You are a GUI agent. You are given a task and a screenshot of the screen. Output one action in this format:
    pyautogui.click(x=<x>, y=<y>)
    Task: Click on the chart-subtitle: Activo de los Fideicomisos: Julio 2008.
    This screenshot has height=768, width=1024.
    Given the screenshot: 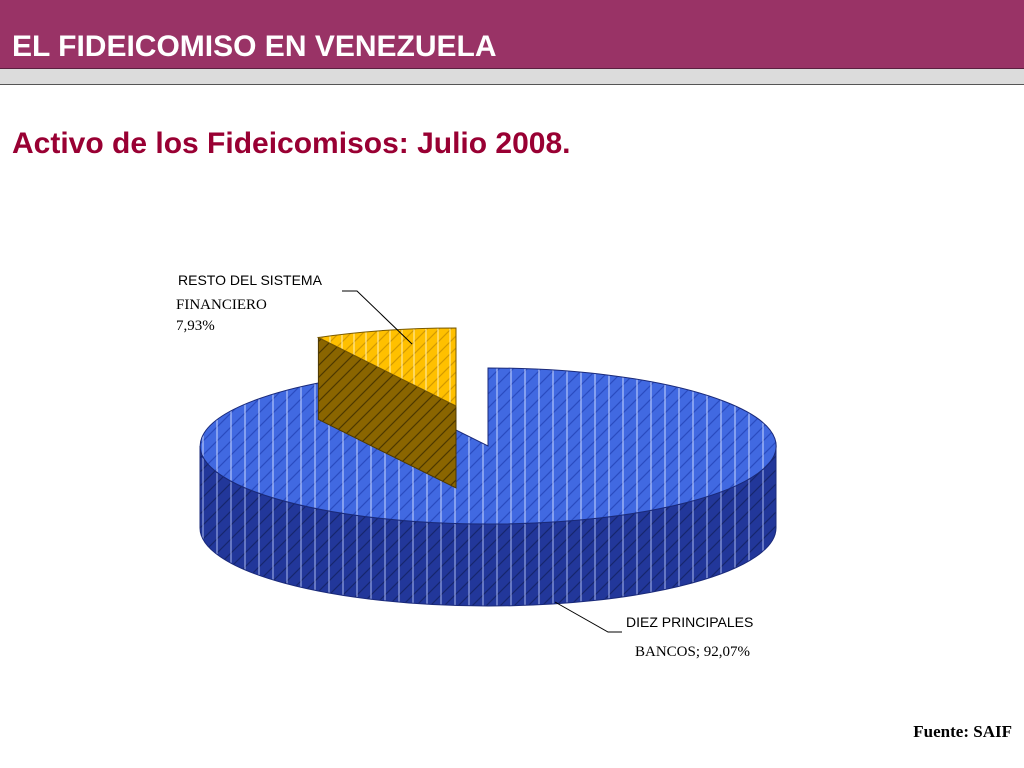 What is the action you would take?
    pyautogui.click(x=291, y=143)
    